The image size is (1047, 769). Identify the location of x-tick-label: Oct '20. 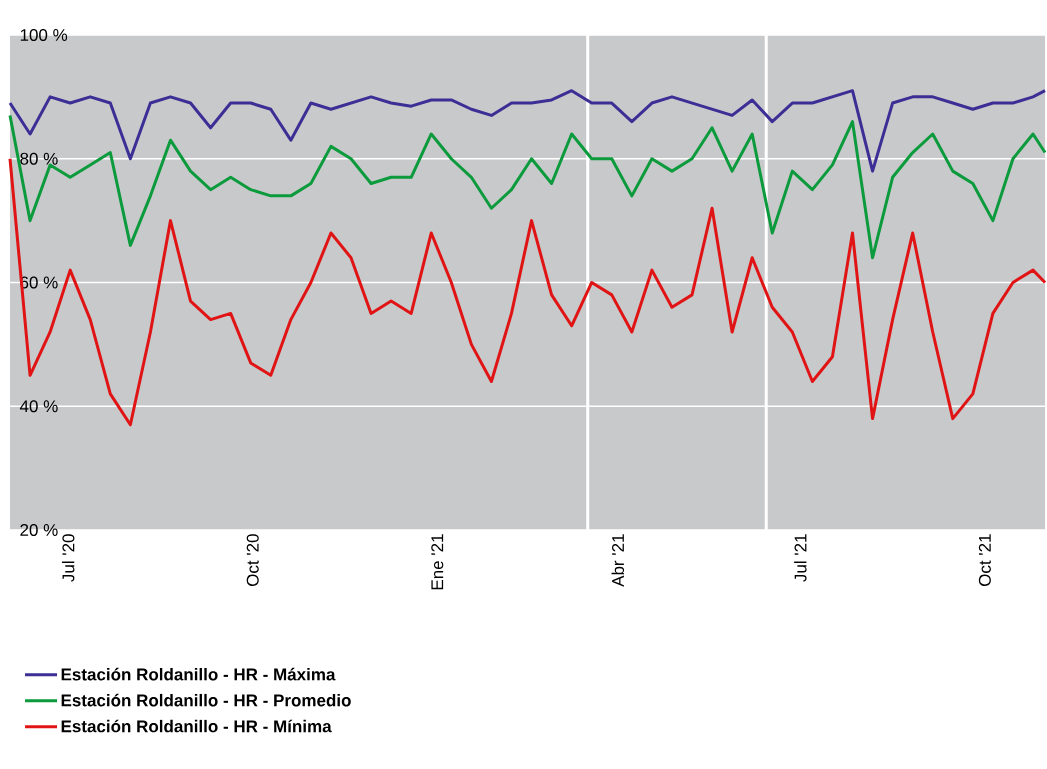
(252, 560).